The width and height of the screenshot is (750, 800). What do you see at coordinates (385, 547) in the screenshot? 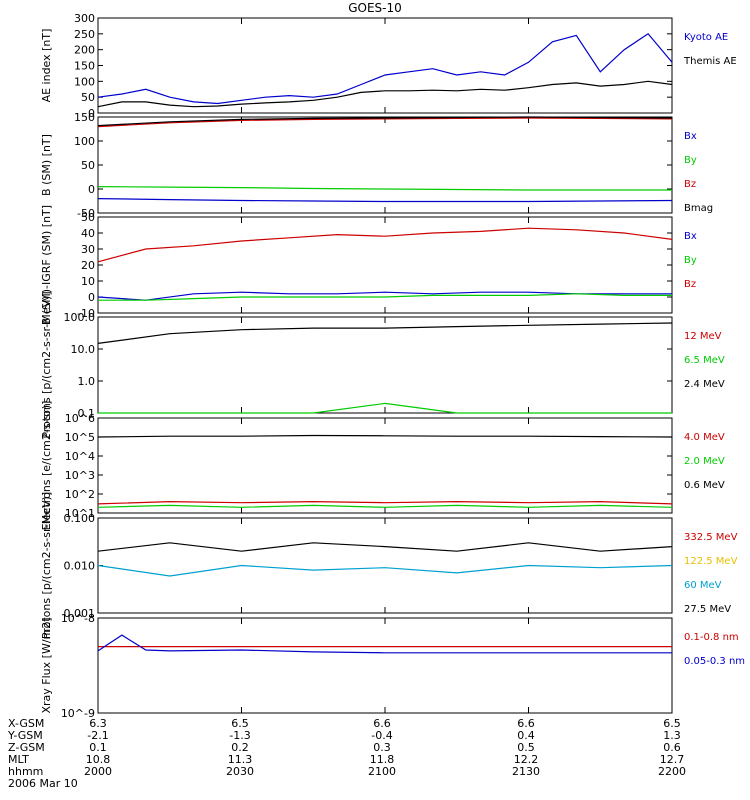
I see `series-line-27-5-mev` at bounding box center [385, 547].